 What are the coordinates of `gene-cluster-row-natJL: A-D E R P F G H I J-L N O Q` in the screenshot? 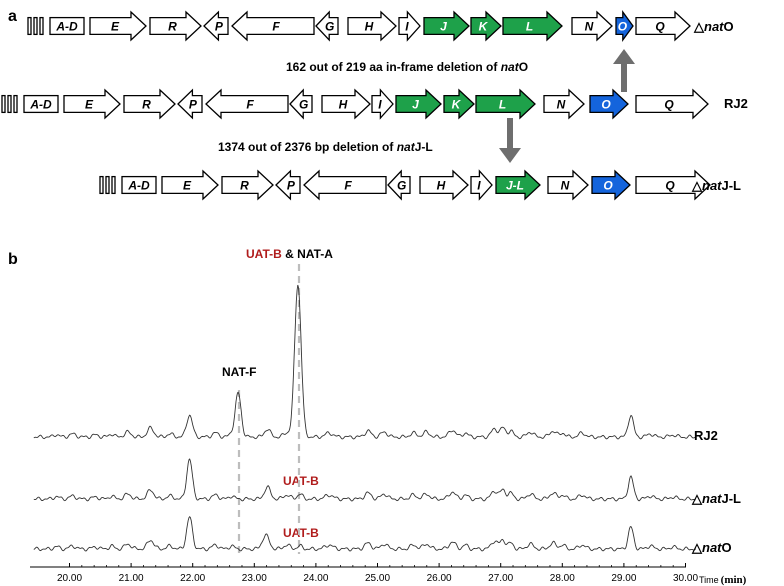 It's located at (405, 185).